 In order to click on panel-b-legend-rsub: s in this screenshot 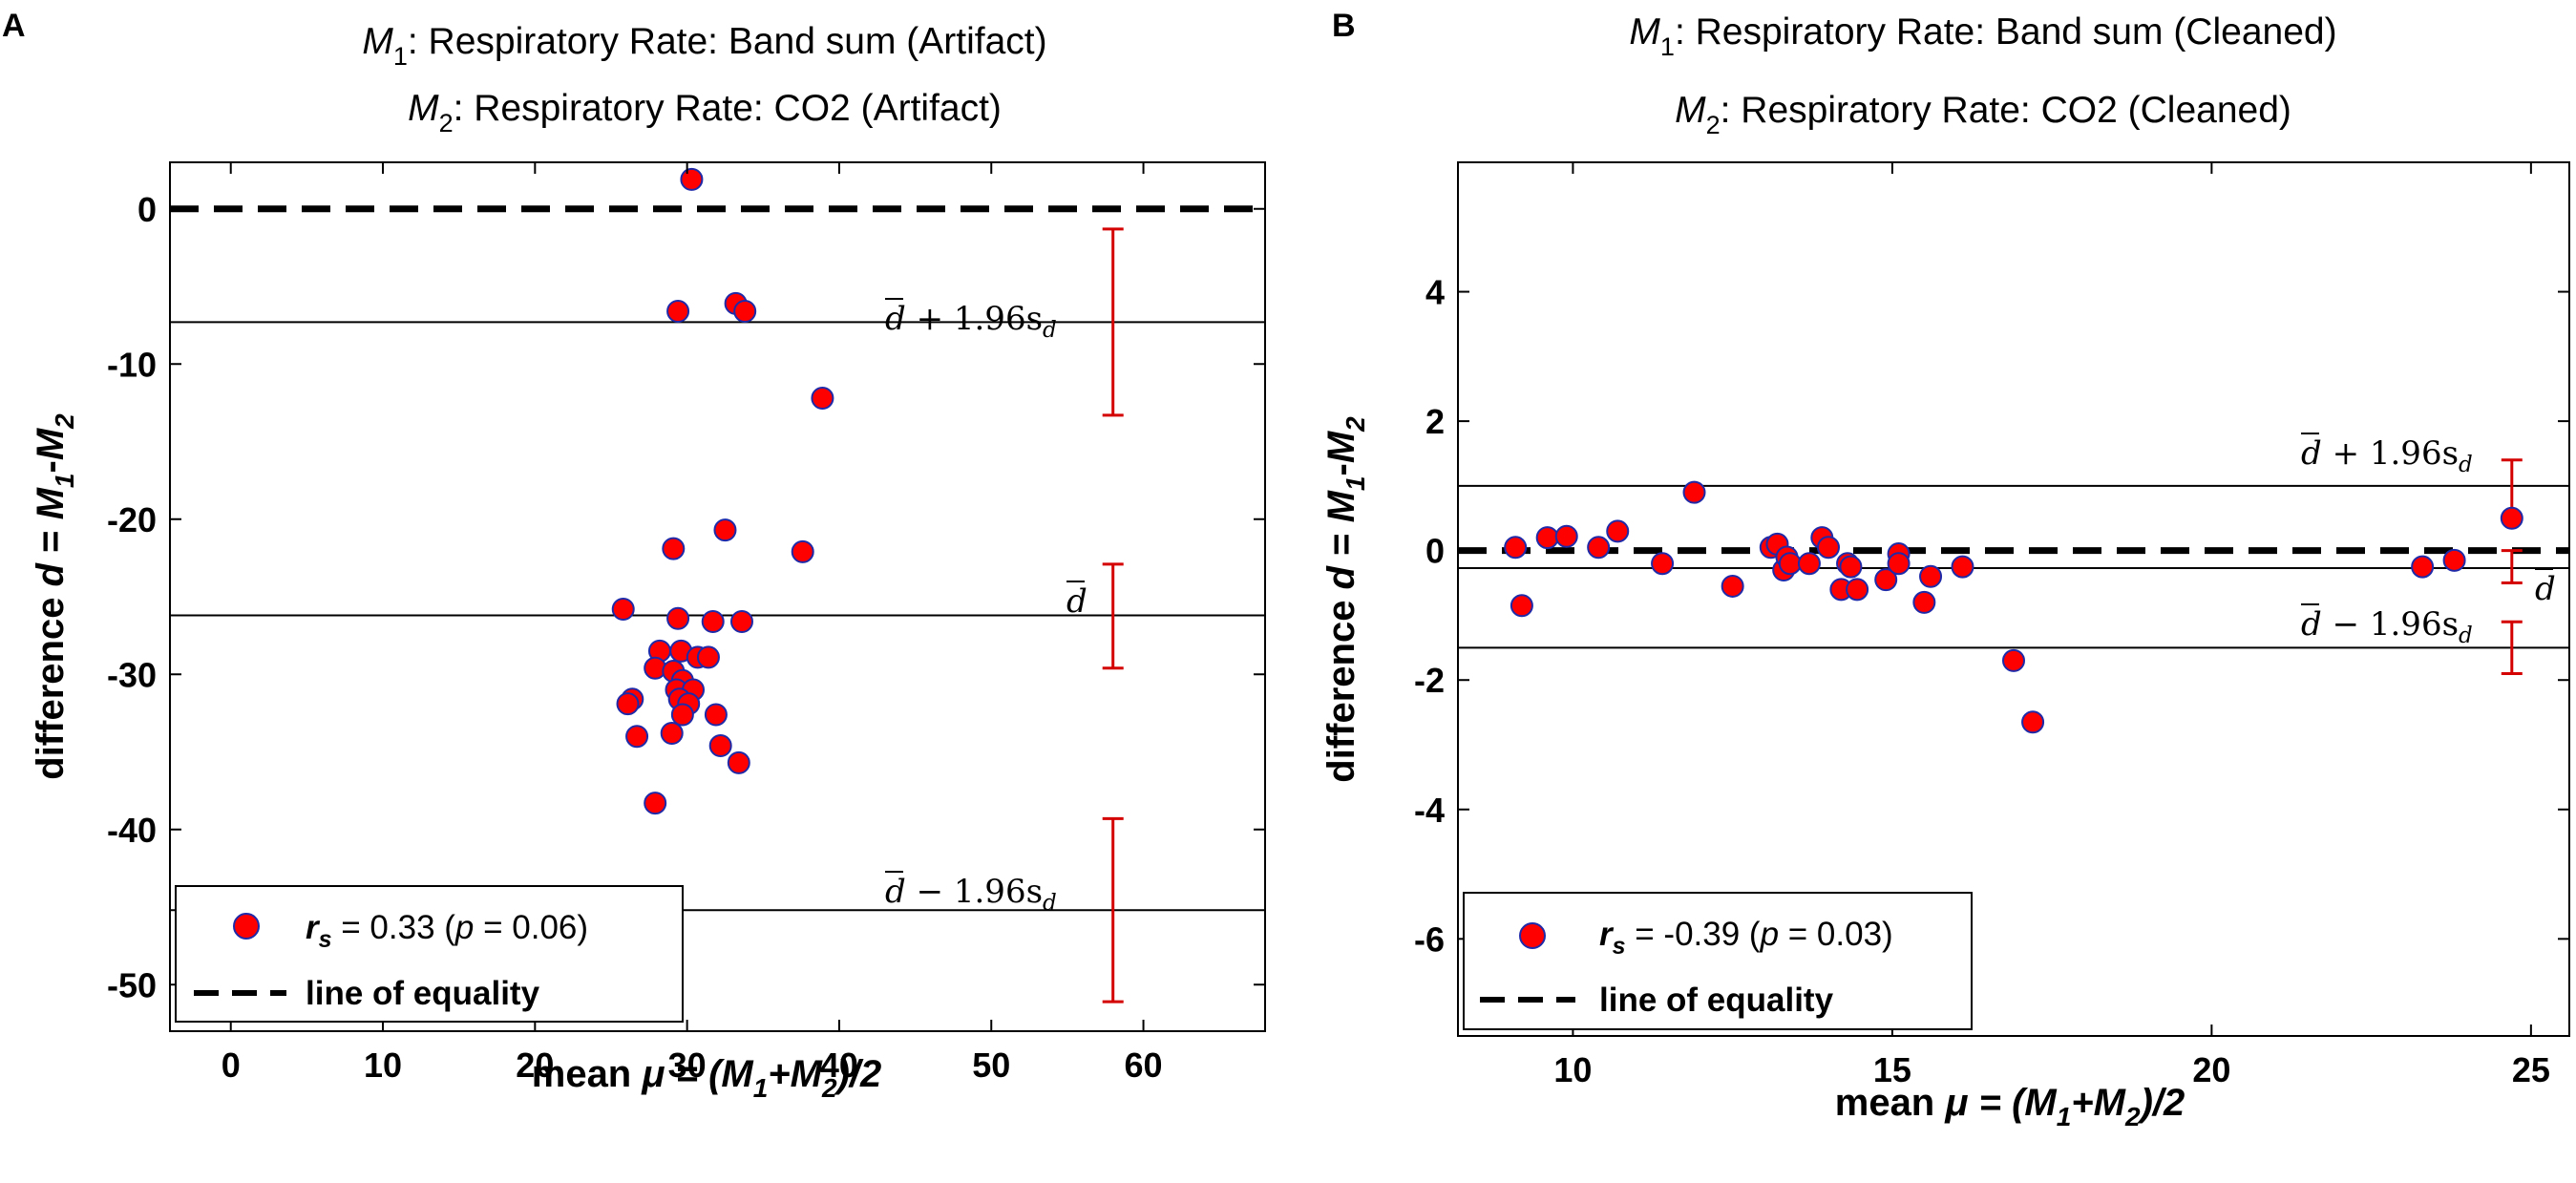, I will do `click(1619, 946)`.